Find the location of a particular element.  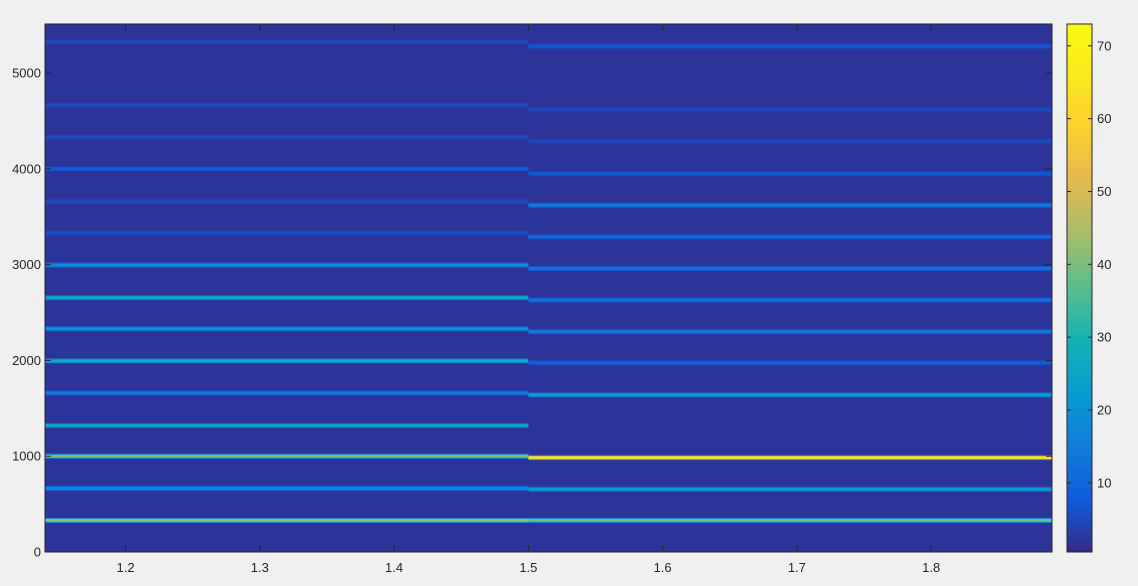

x-tick-label: 1.8 is located at coordinates (931, 567).